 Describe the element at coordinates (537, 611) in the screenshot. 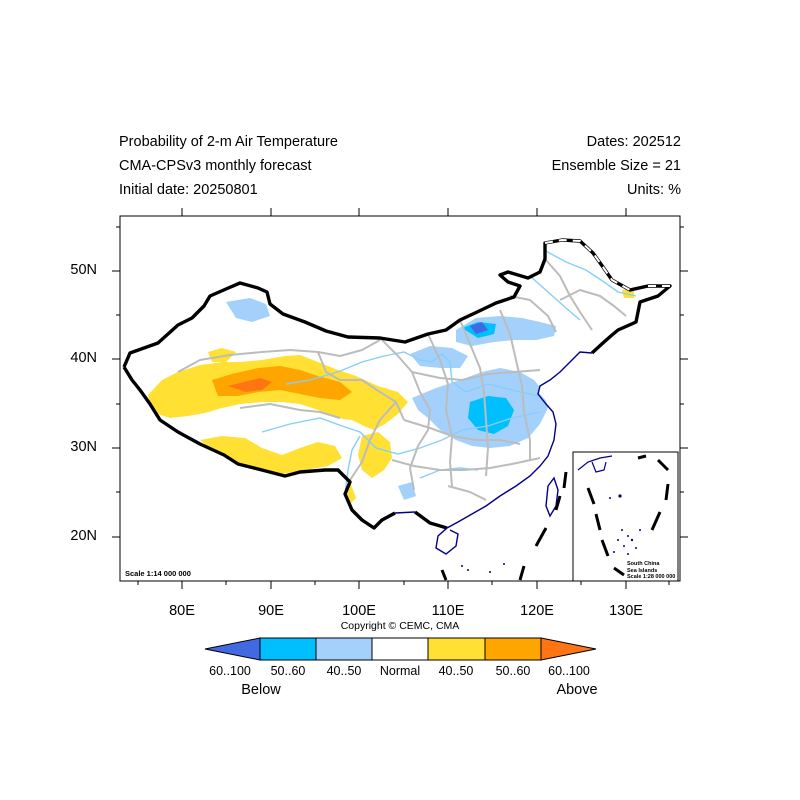

I see `lon-label-120e: 120E` at that location.